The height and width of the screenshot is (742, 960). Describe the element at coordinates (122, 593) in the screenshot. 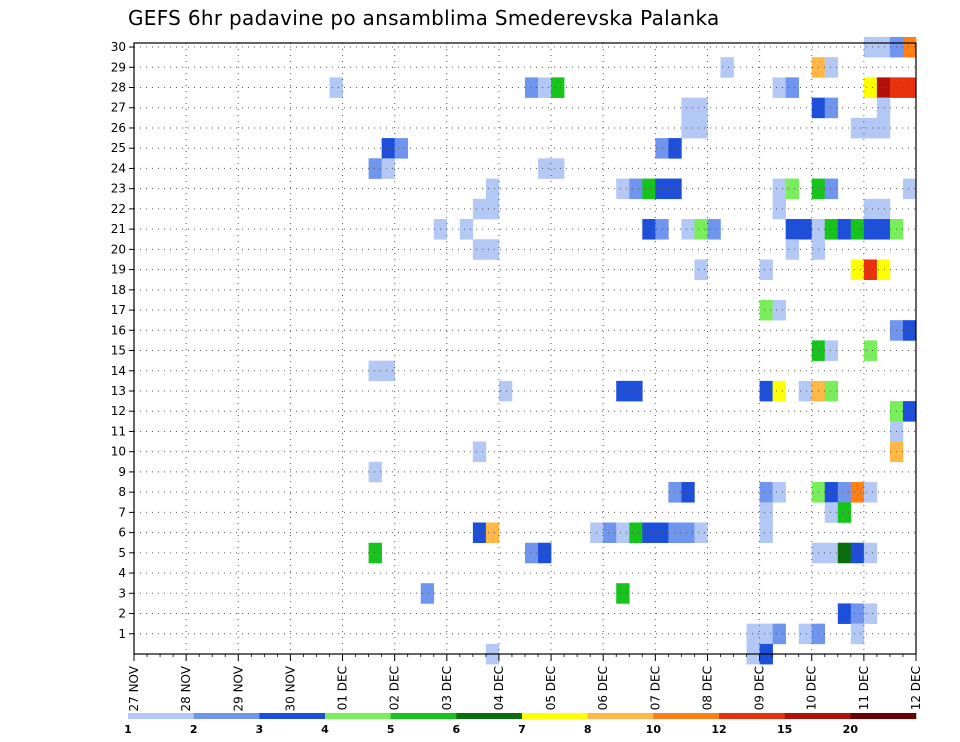

I see `y-tick-label: 3` at that location.